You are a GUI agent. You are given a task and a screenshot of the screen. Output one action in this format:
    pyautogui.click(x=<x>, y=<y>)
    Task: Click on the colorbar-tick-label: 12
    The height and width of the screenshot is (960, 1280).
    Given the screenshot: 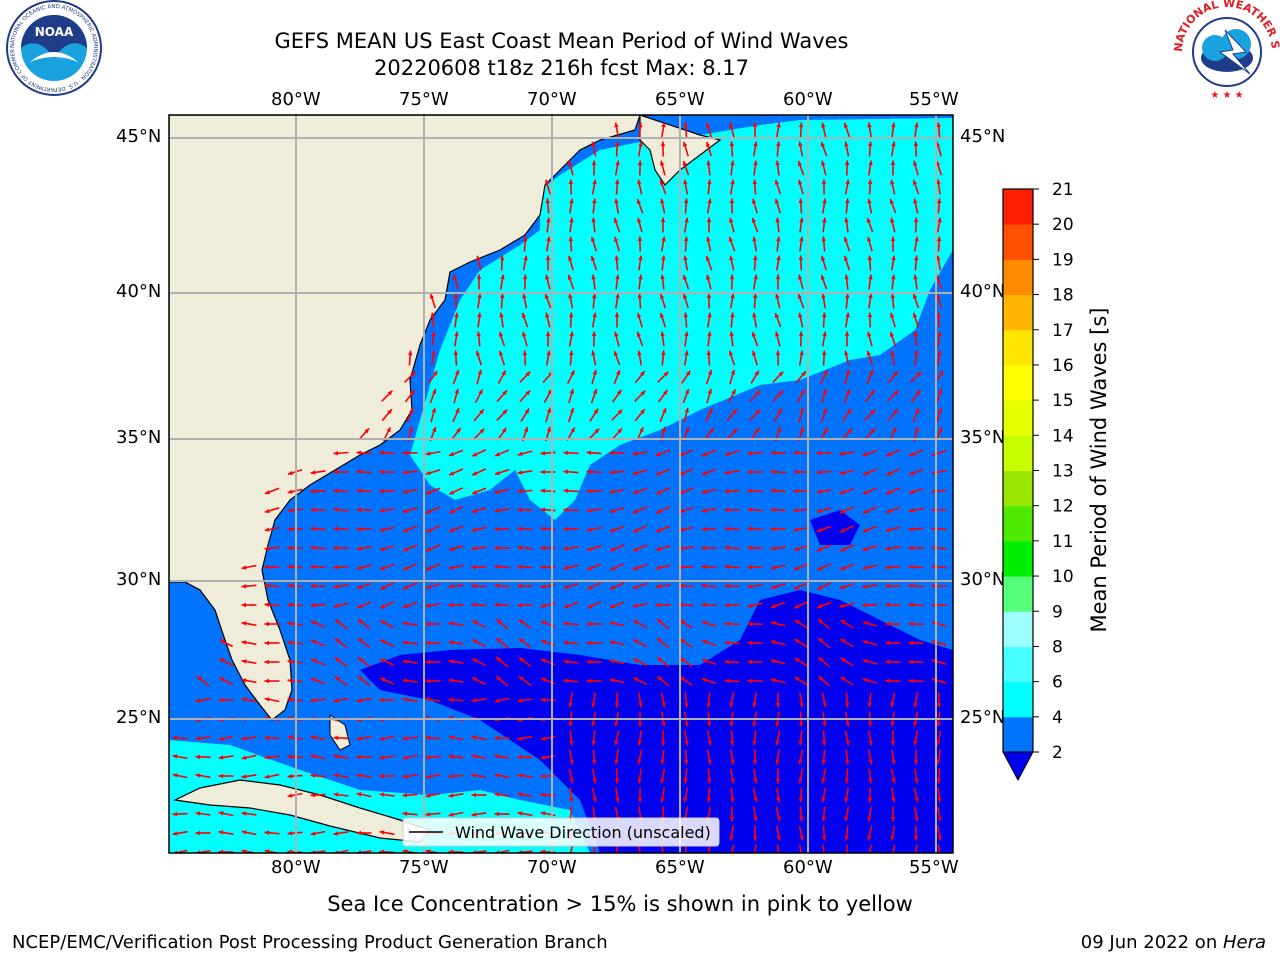 What is the action you would take?
    pyautogui.click(x=1063, y=507)
    